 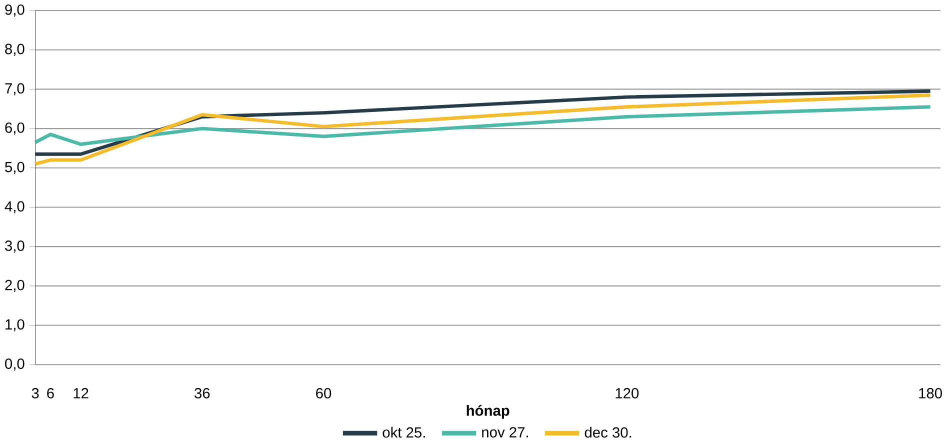 I want to click on x-tick-label: 60, so click(x=324, y=393).